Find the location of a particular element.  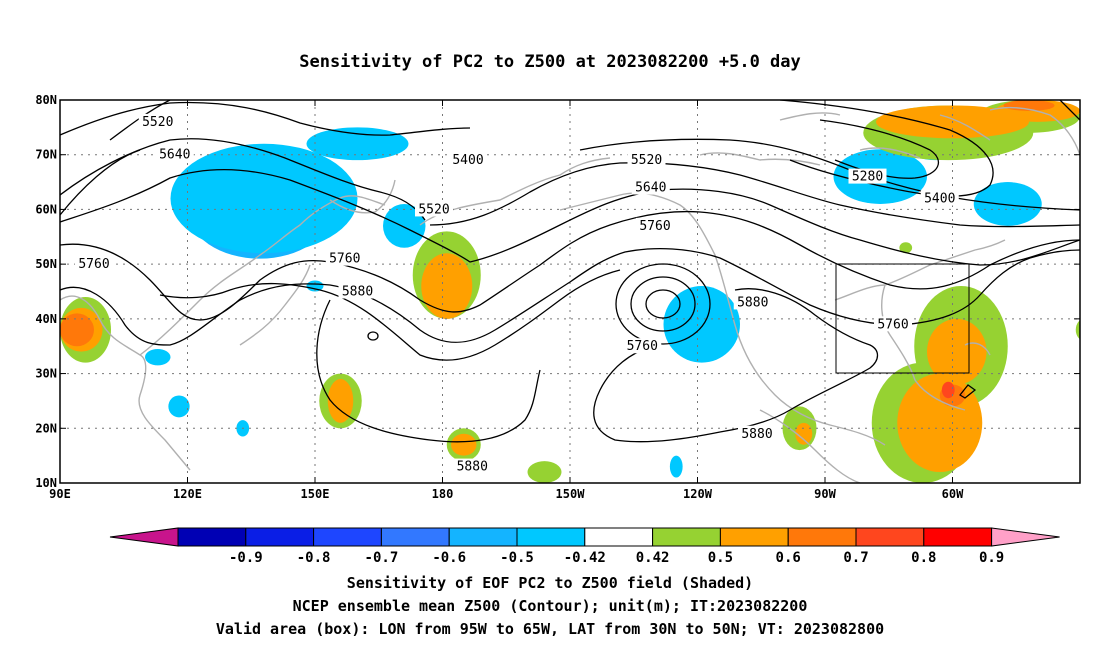

colorbar-label: -0.5 is located at coordinates (517, 558).